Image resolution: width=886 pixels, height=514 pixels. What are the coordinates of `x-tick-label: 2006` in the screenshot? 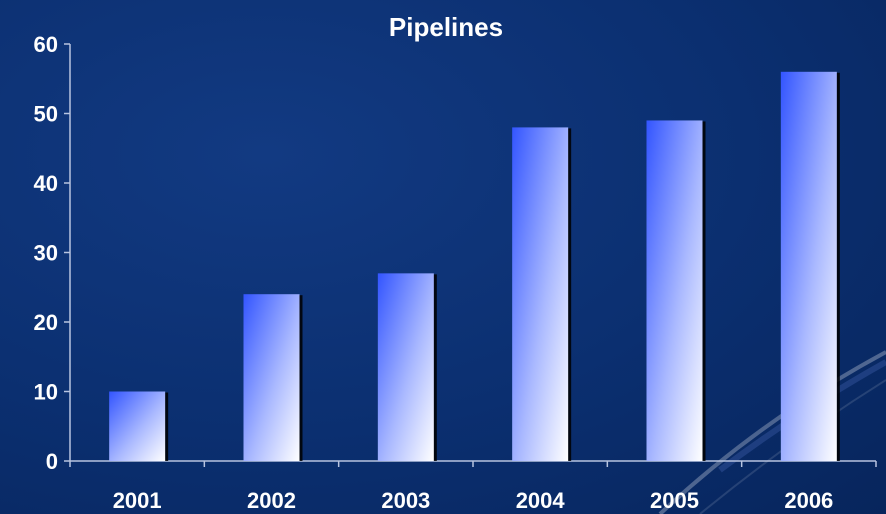 It's located at (808, 500).